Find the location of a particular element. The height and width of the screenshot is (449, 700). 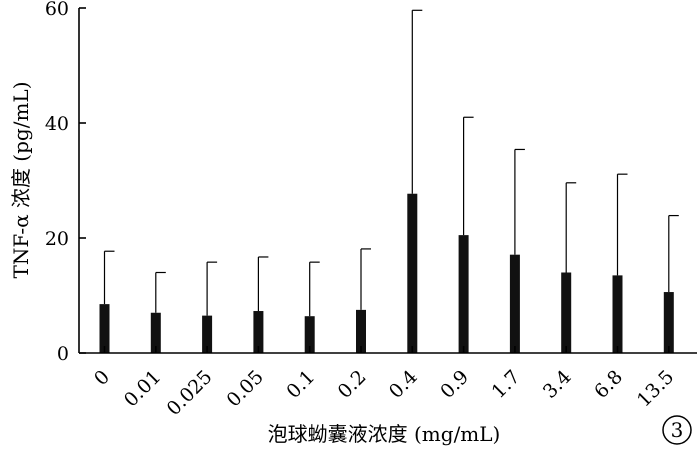

x-tick-label: 0.9 is located at coordinates (454, 384).